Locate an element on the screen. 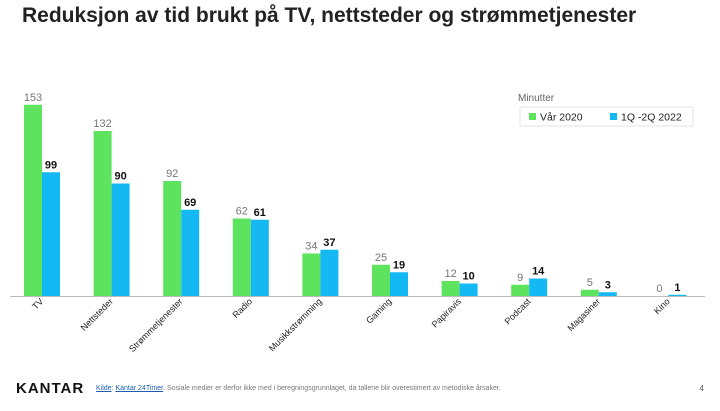 The width and height of the screenshot is (720, 411). category-label-radio: Radio is located at coordinates (243, 308).